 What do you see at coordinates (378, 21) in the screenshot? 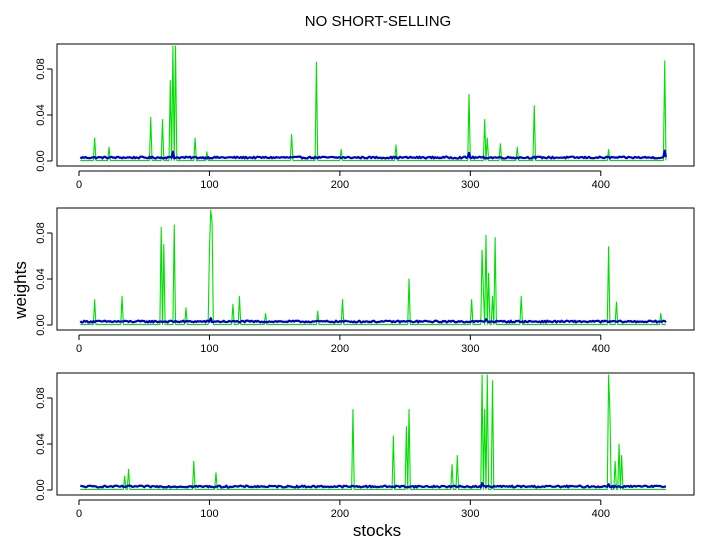
I see `figure-title: NO SHORT-SELLING` at bounding box center [378, 21].